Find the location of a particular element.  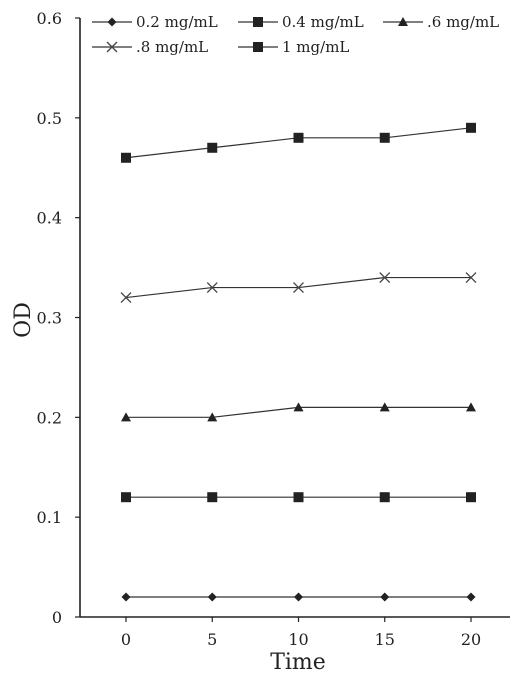

x-tick-label: 10 is located at coordinates (298, 639).